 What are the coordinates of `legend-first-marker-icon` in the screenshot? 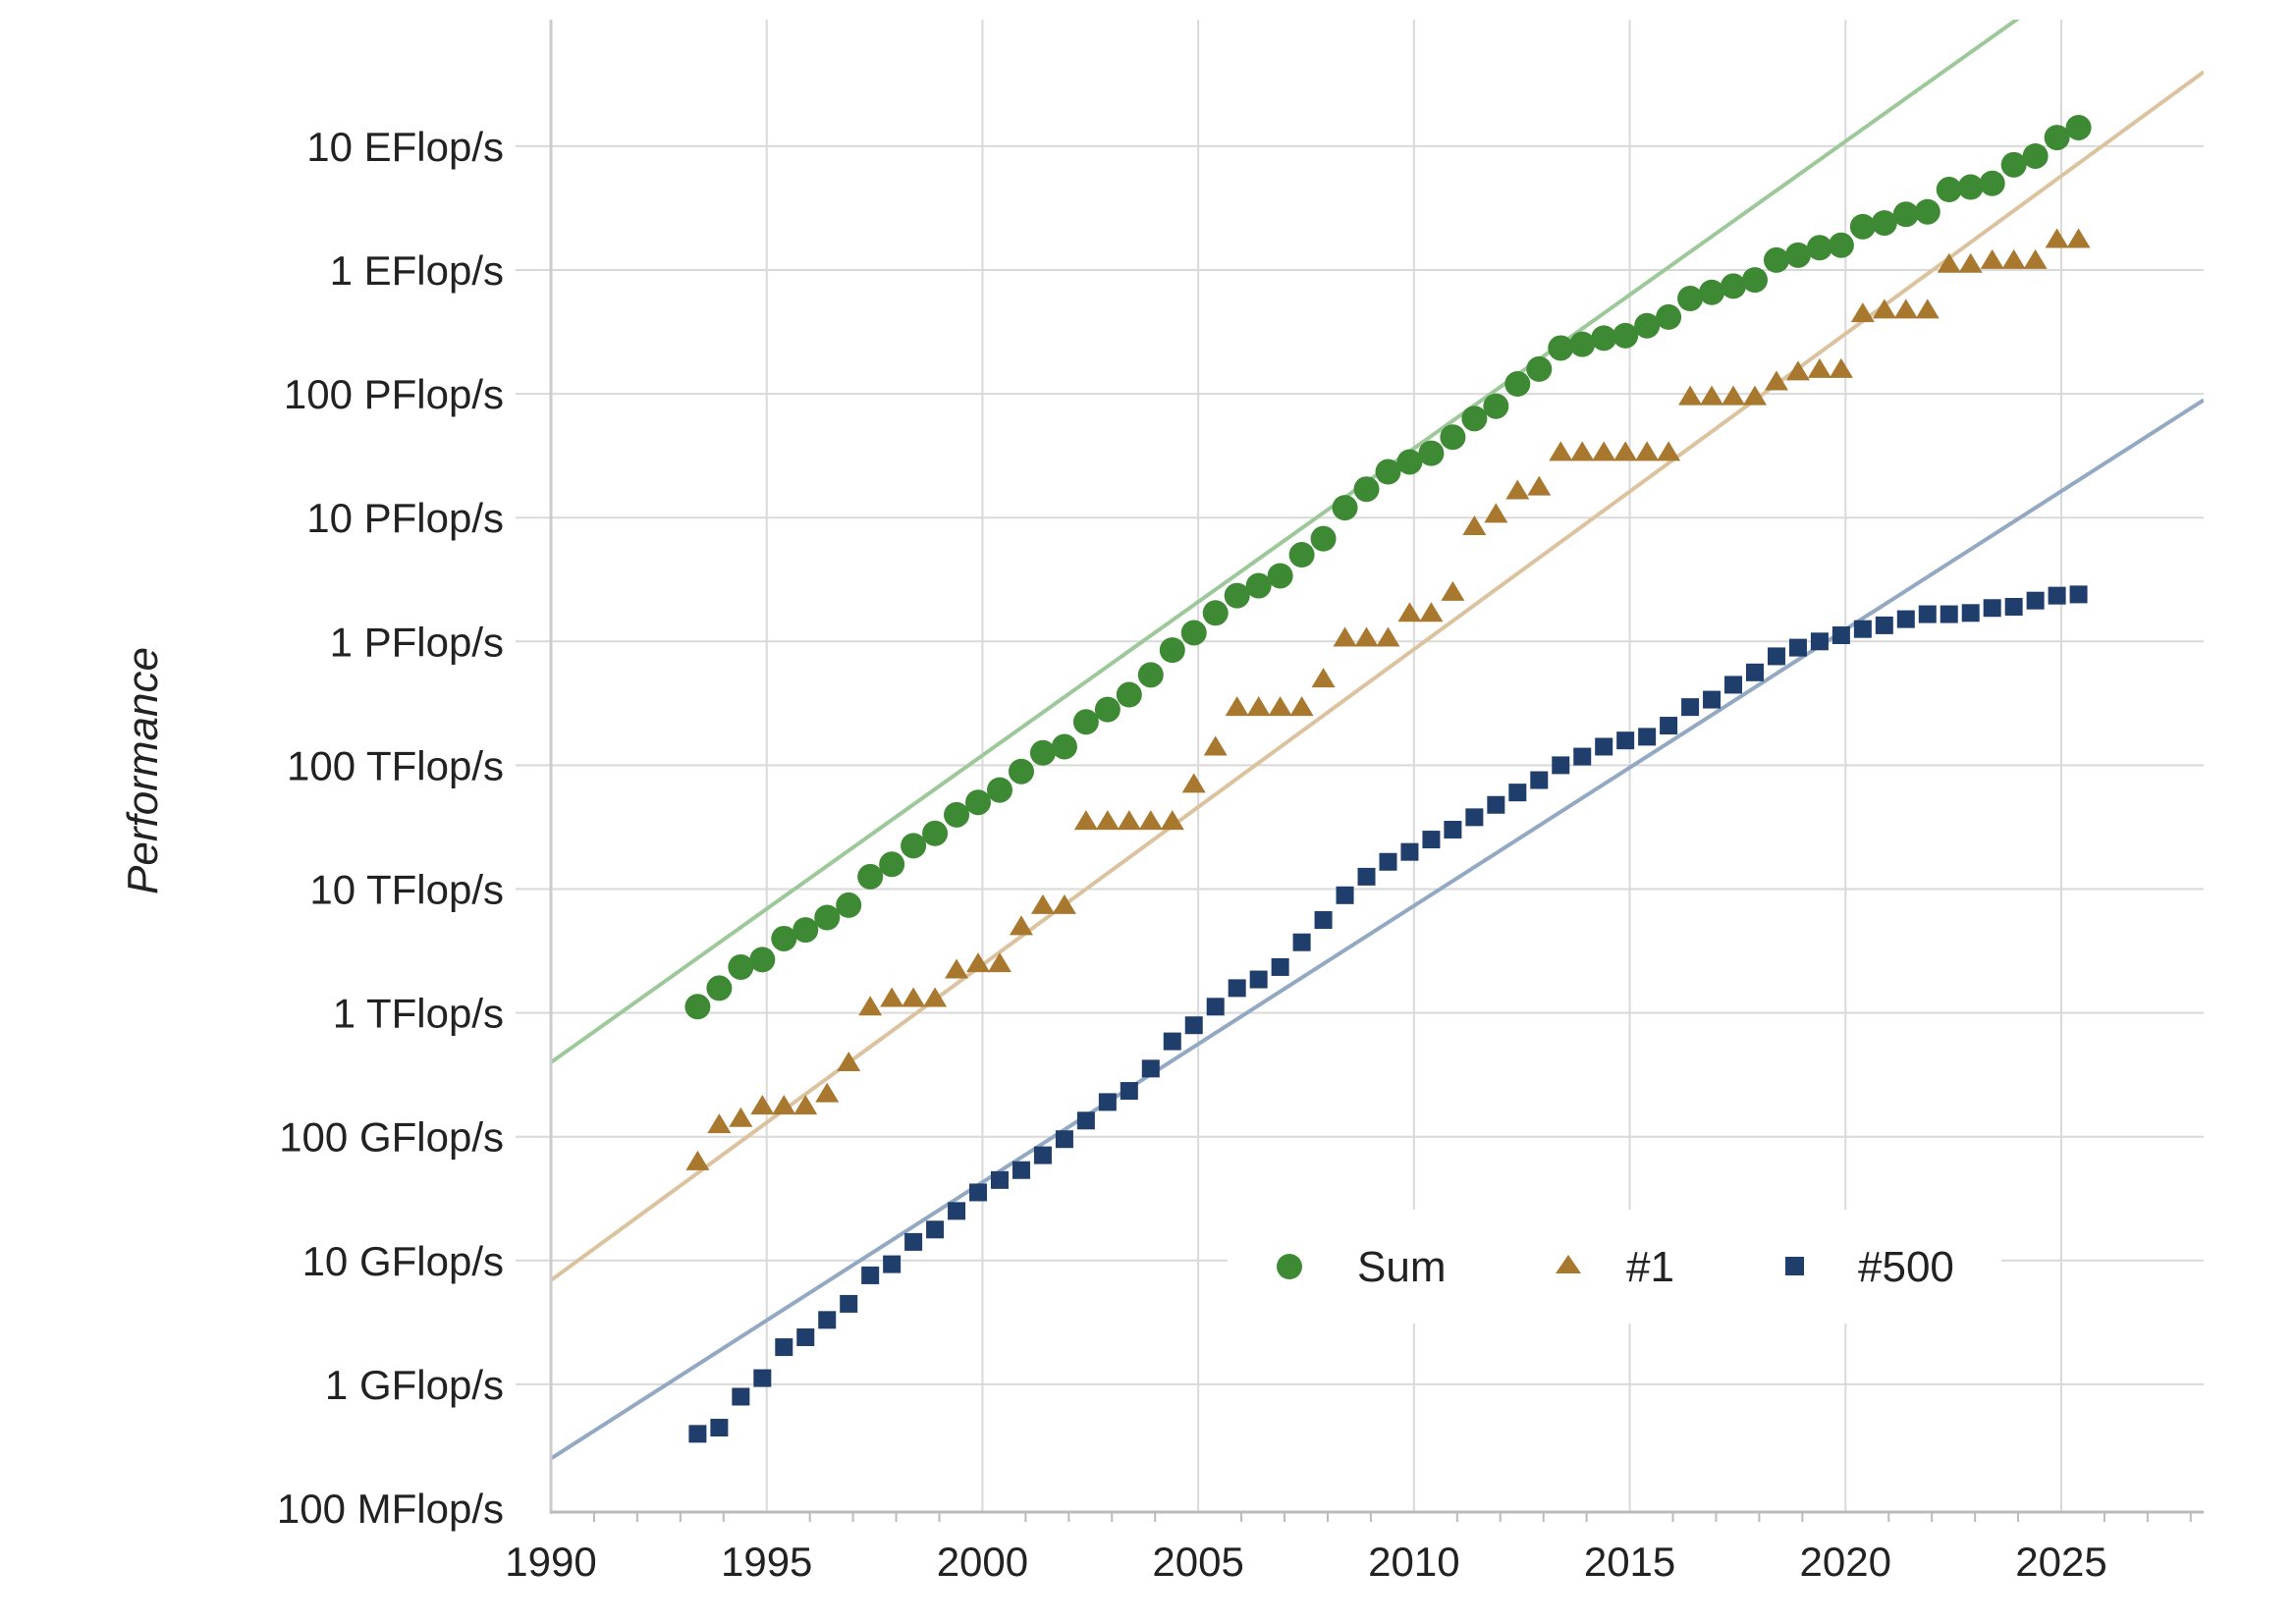 It's located at (1568, 1264).